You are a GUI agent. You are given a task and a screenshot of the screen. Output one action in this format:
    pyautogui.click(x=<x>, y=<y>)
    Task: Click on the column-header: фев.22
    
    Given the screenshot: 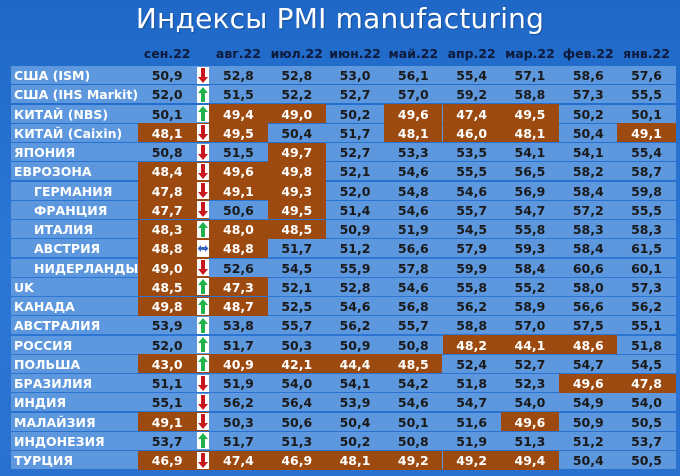 What is the action you would take?
    pyautogui.click(x=588, y=53)
    